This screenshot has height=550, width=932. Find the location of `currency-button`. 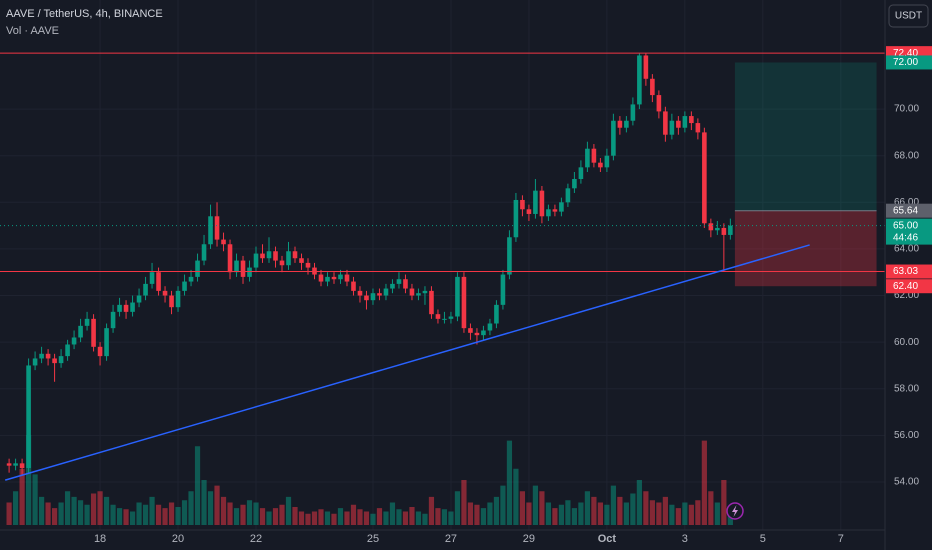

currency-button is located at coordinates (908, 16).